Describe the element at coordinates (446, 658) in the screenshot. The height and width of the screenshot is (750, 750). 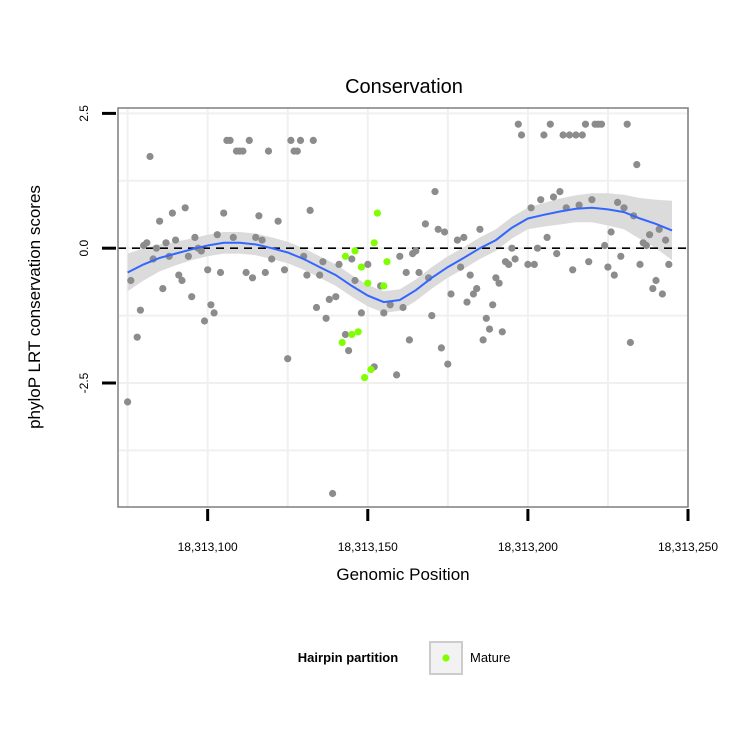
I see `legend-key-mature-marker` at that location.